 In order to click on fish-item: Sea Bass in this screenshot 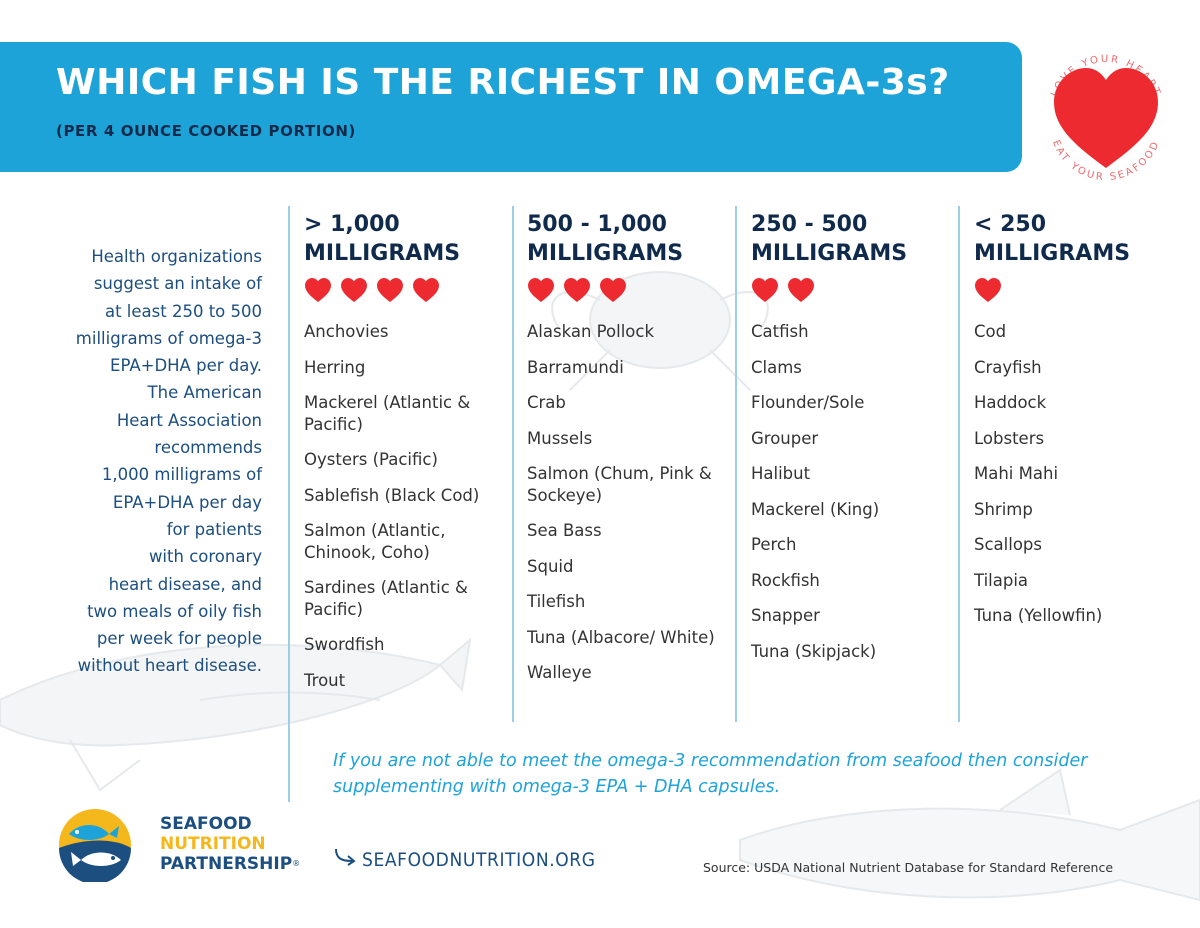, I will do `click(564, 530)`.